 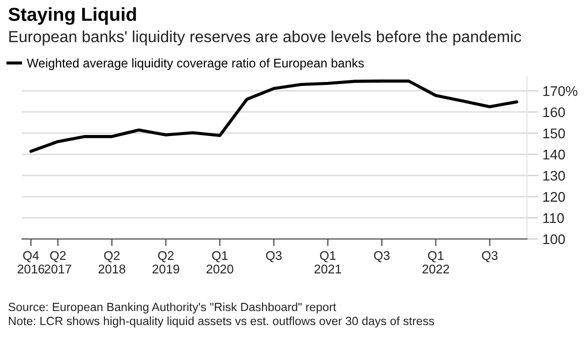 What do you see at coordinates (554, 175) in the screenshot?
I see `y-tick-label: 130` at bounding box center [554, 175].